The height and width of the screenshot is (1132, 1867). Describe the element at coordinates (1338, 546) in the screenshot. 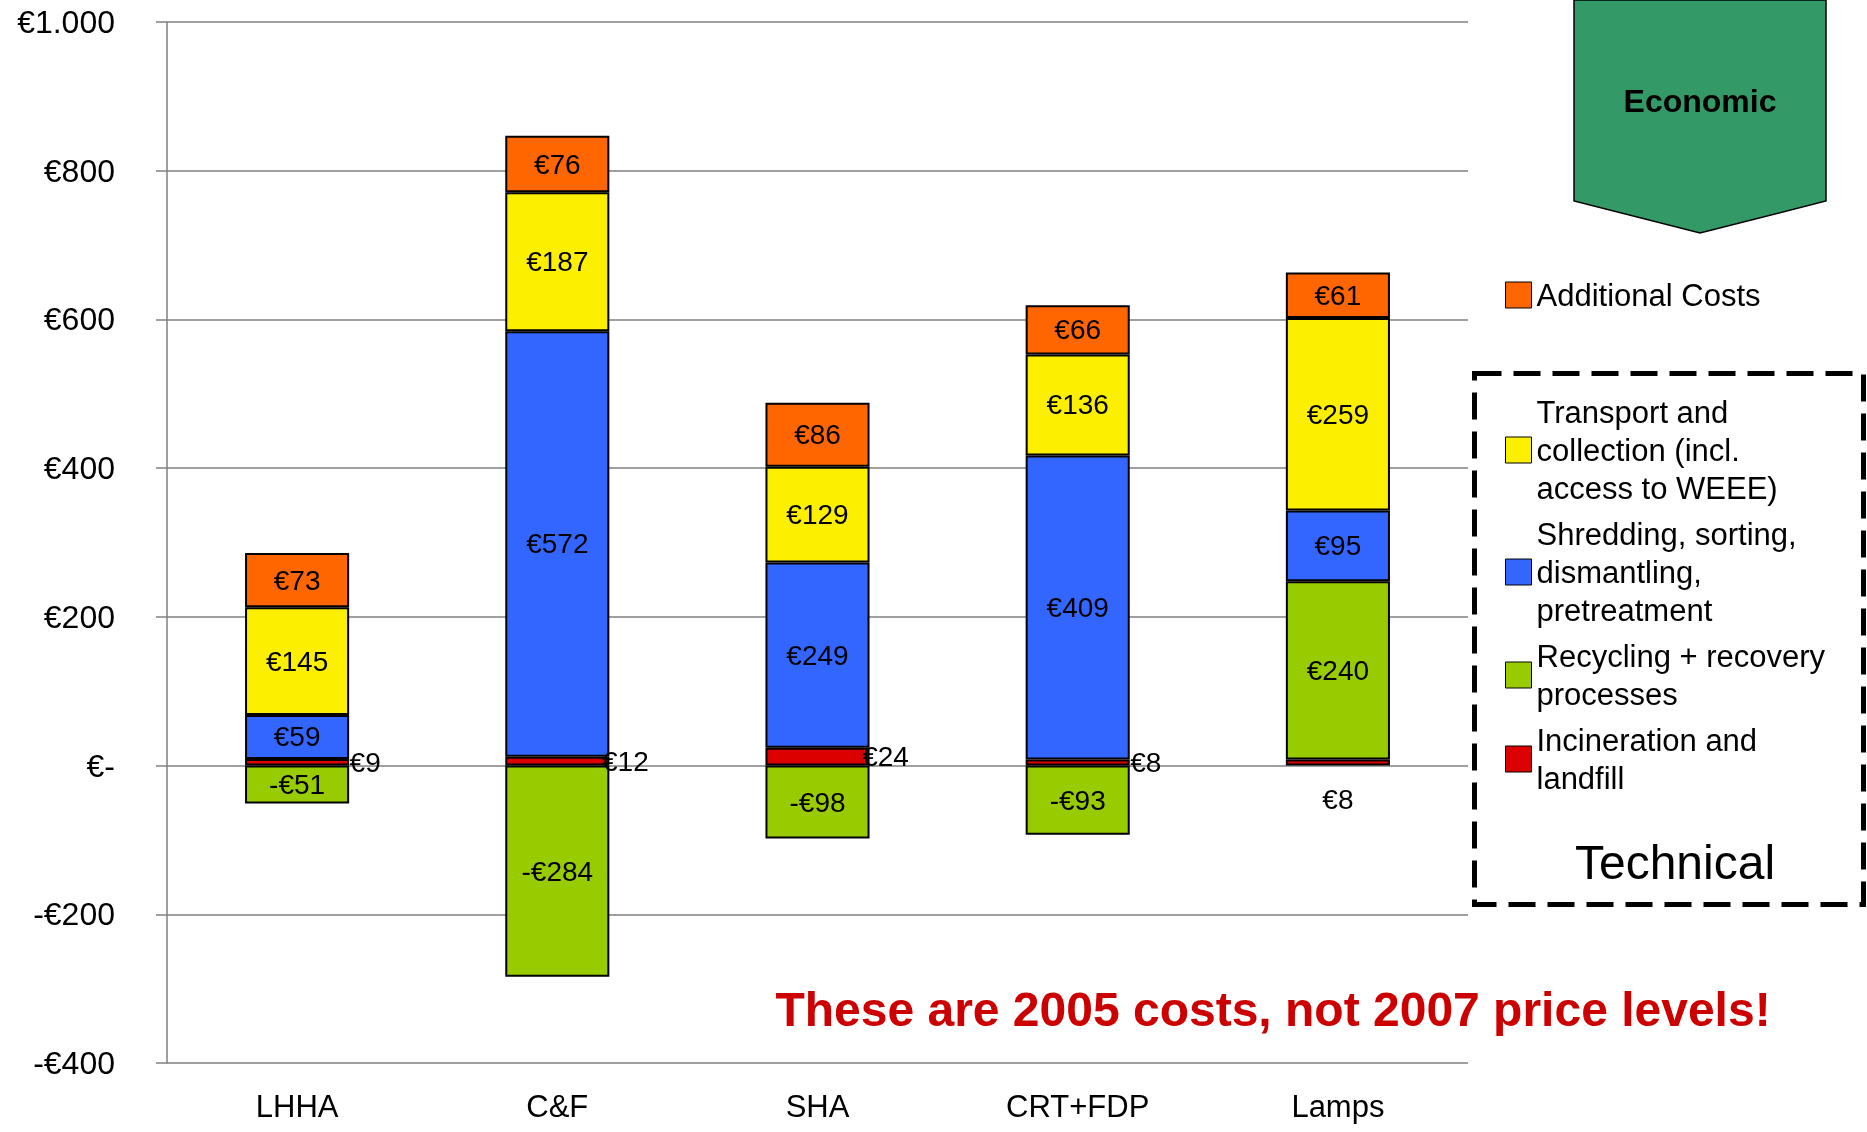

I see `data-label: €95` at that location.